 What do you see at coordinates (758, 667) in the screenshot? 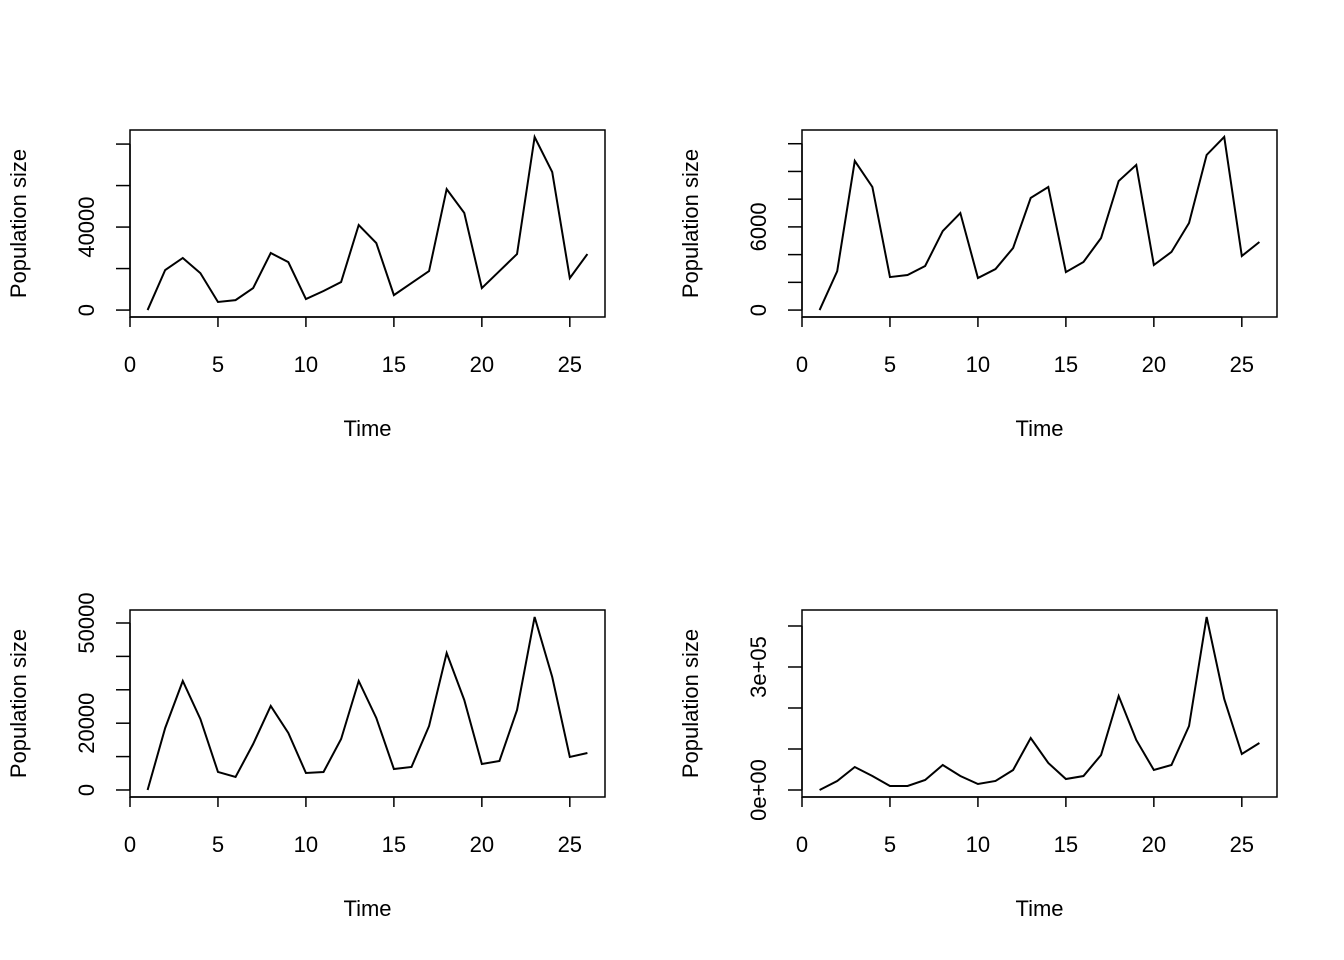
I see `y-tick-label: 3e+05` at bounding box center [758, 667].